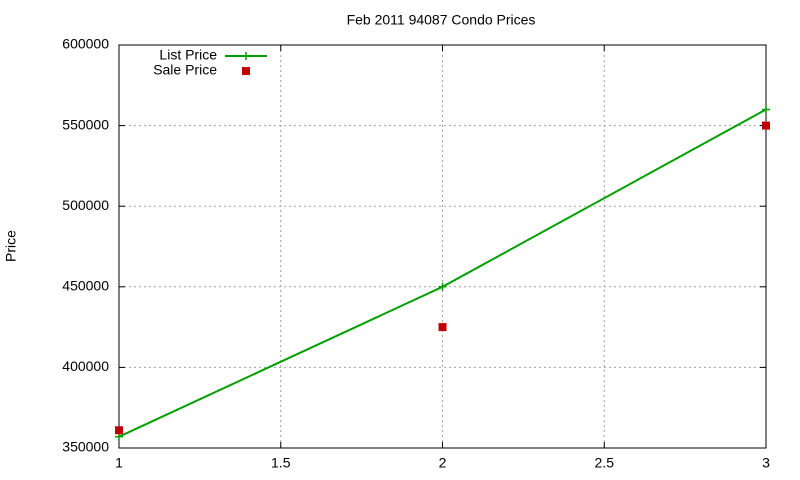  I want to click on y-tick-label: 550000, so click(85, 124).